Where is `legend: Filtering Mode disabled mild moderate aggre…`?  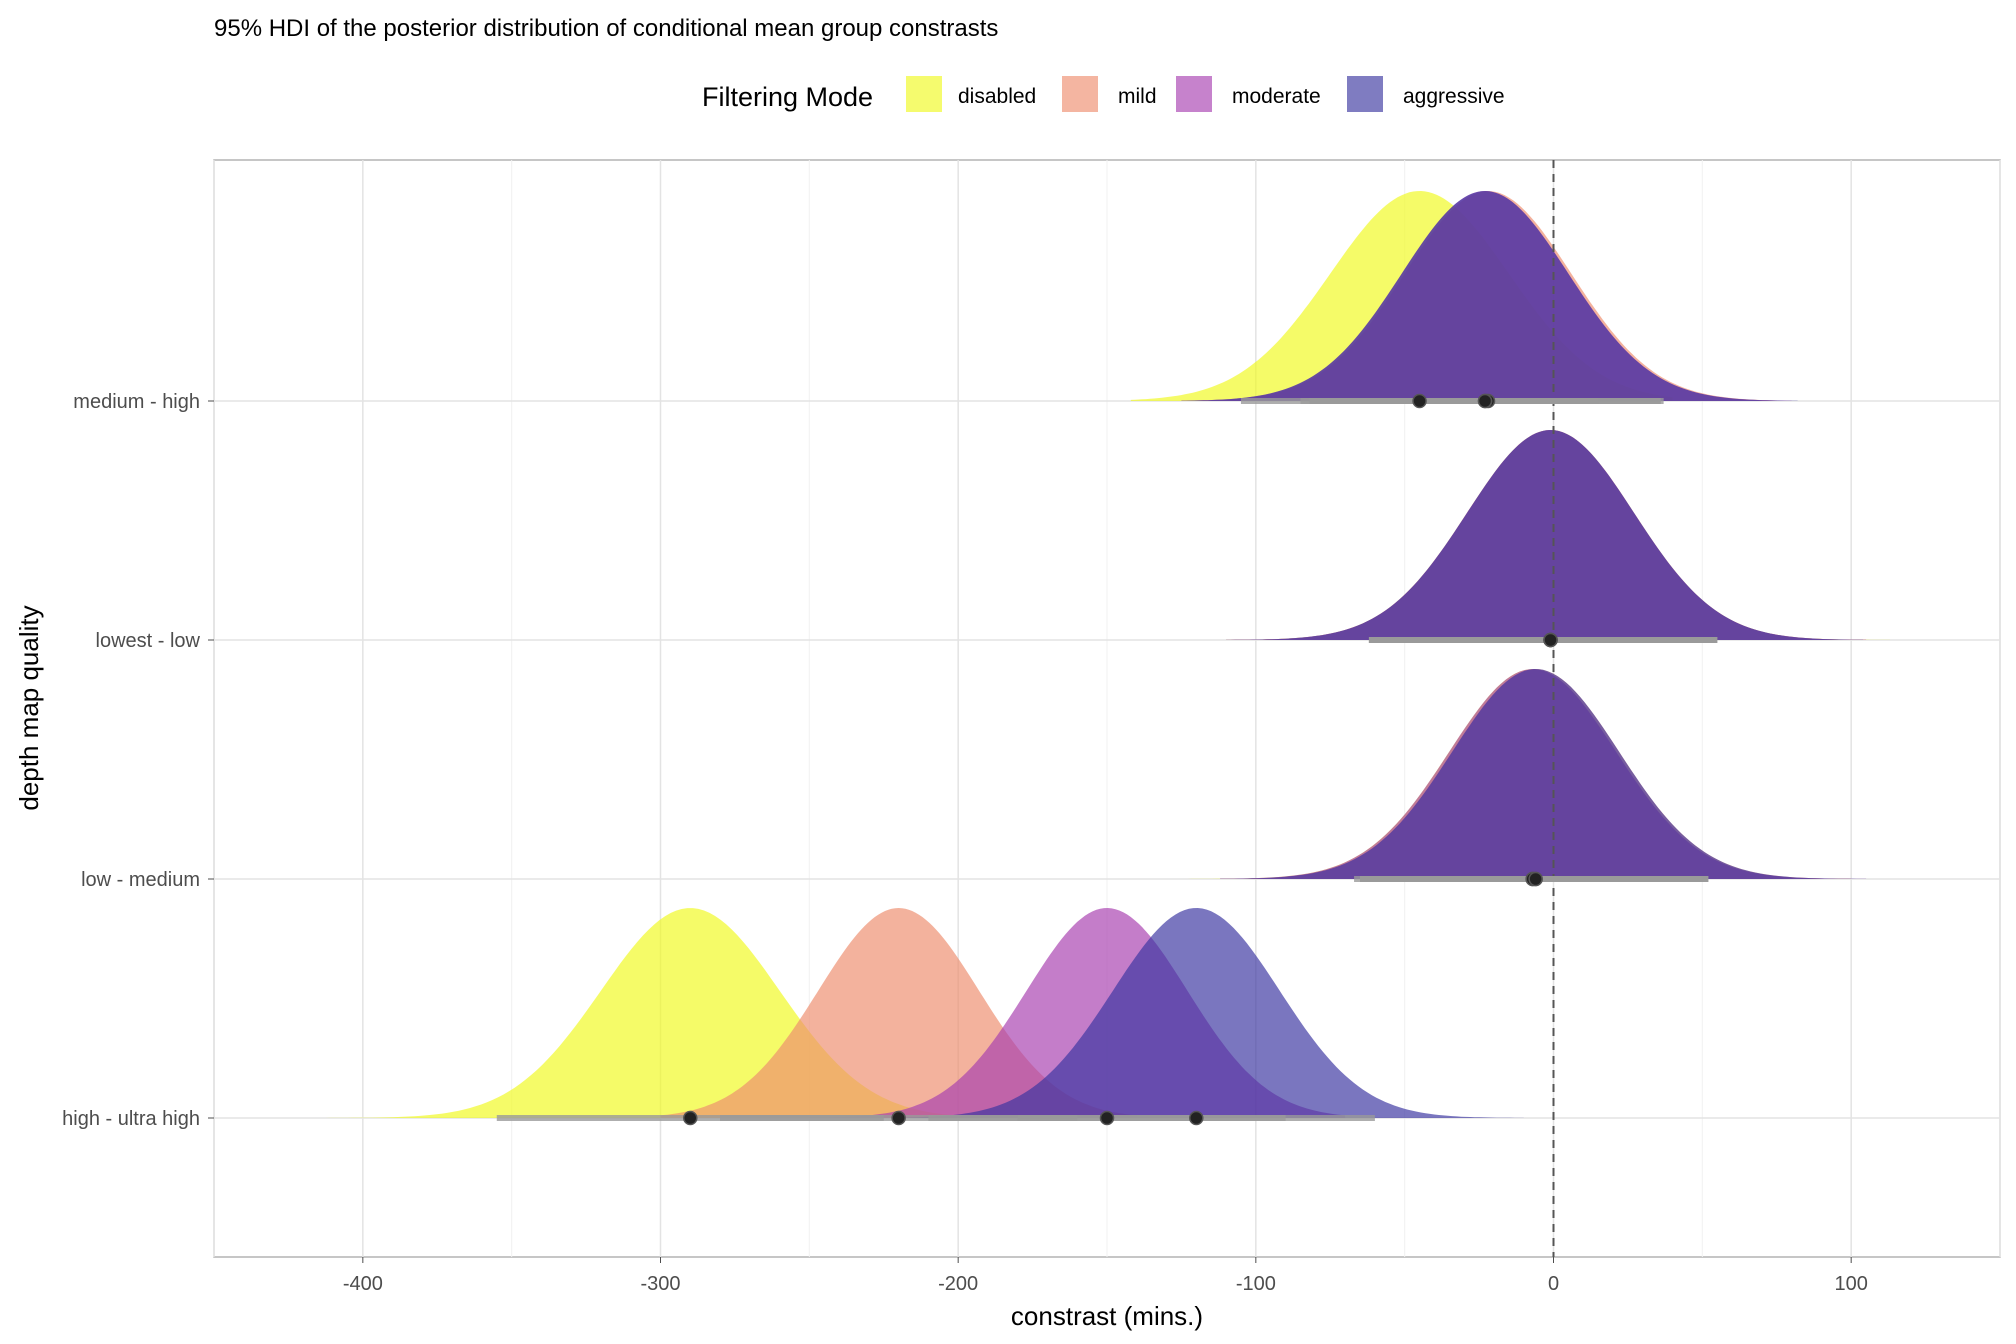 legend: Filtering Mode disabled mild moderate aggre… is located at coordinates (1103, 94).